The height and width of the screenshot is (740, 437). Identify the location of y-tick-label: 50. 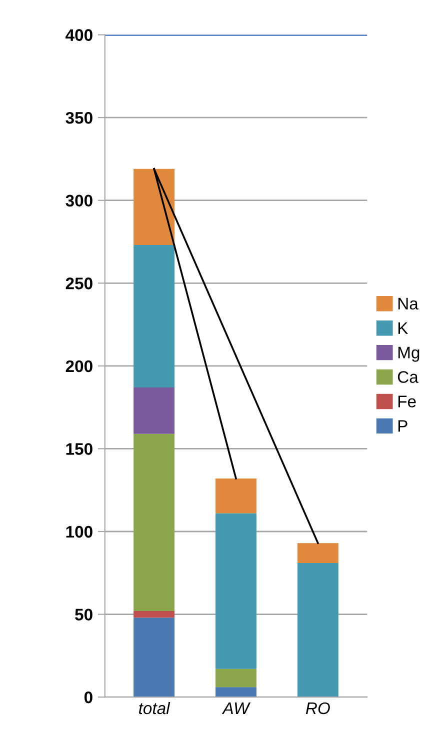
(83, 614).